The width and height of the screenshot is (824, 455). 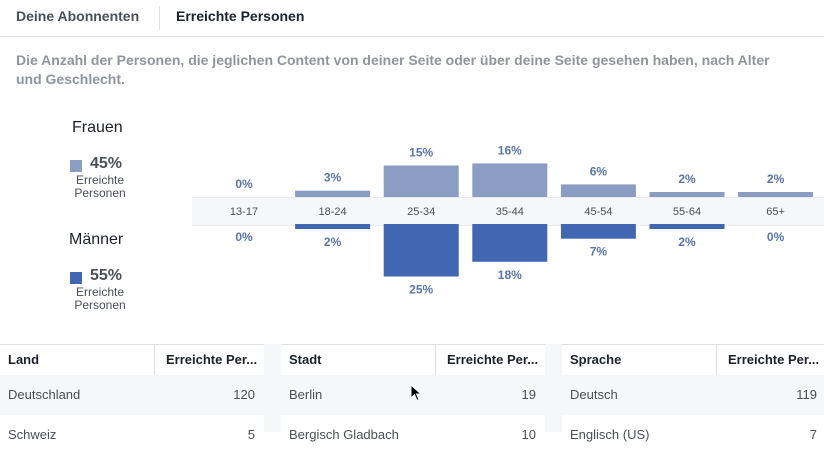 I want to click on data-label-frauen: 15%, so click(x=421, y=153).